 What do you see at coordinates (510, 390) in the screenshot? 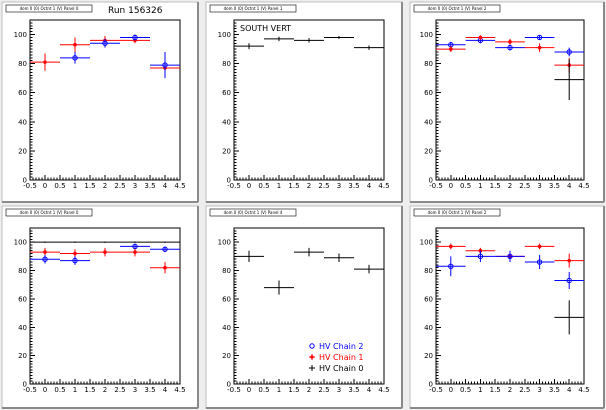
I see `x-tick-label: 2` at bounding box center [510, 390].